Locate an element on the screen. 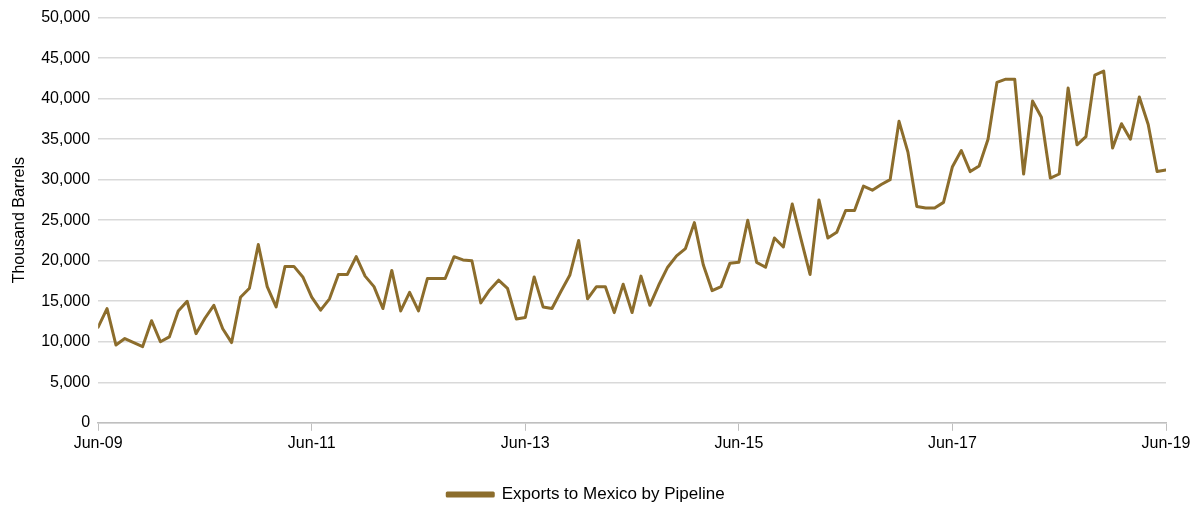  y-tick-label: 5,000 is located at coordinates (70, 381).